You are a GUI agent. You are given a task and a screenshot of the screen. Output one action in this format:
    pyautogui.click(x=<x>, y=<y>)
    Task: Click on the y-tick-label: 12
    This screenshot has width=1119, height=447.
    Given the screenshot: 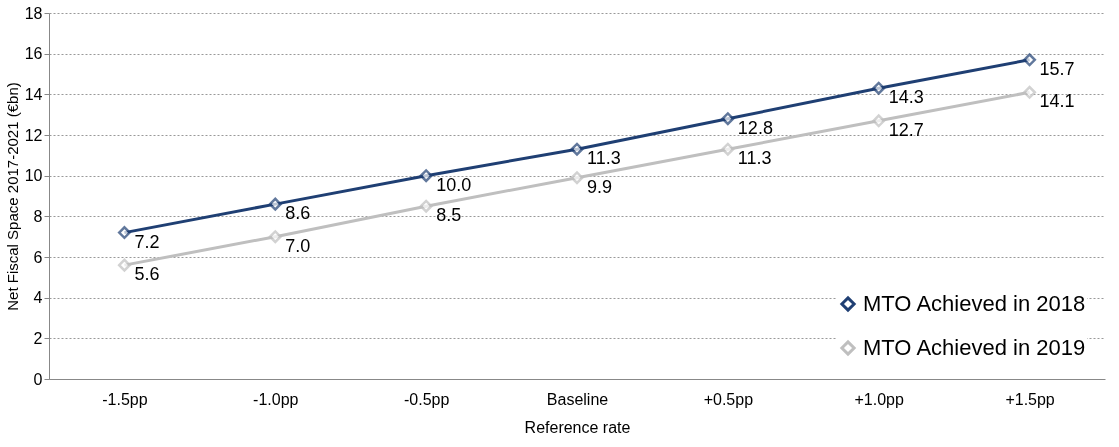 What is the action you would take?
    pyautogui.click(x=33, y=135)
    